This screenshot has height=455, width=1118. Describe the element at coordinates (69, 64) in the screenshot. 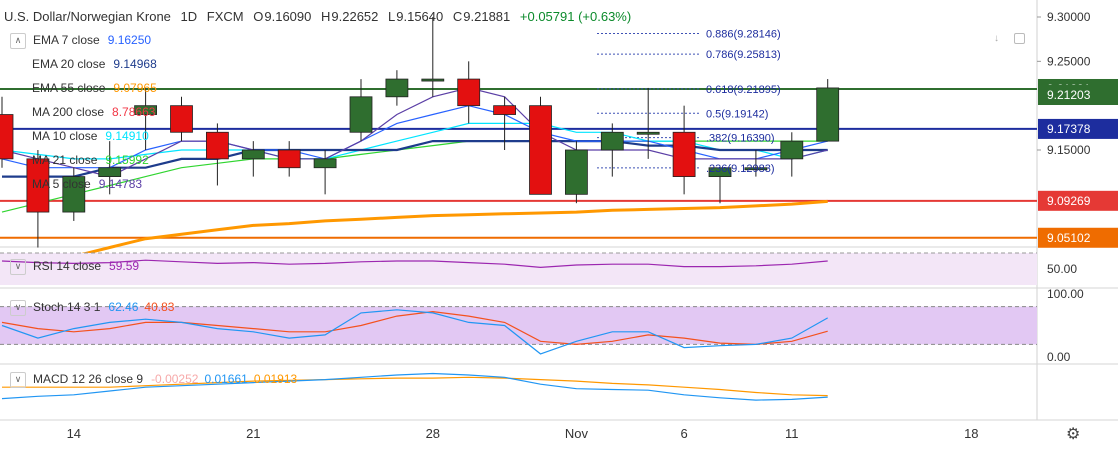

I see `indicator-name: EMA 20 close` at that location.